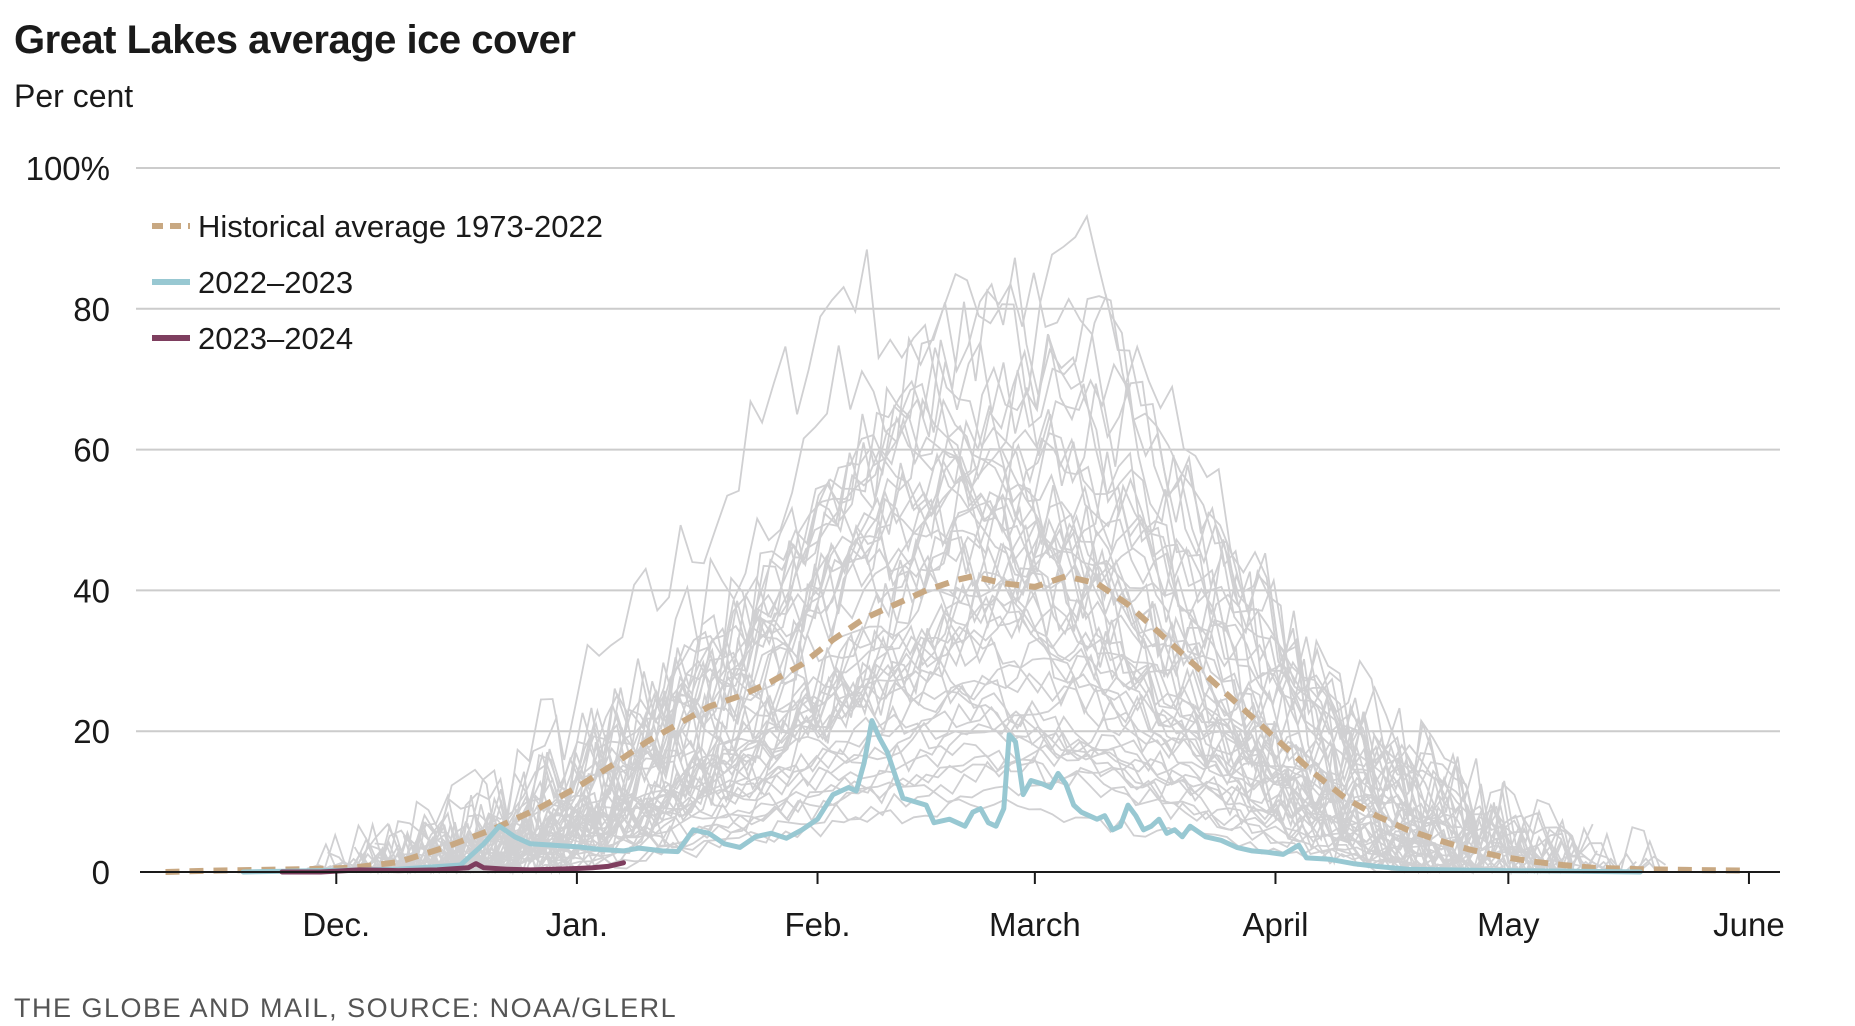 This screenshot has height=1026, width=1855. Describe the element at coordinates (68, 168) in the screenshot. I see `y-tick-label: 100%` at that location.